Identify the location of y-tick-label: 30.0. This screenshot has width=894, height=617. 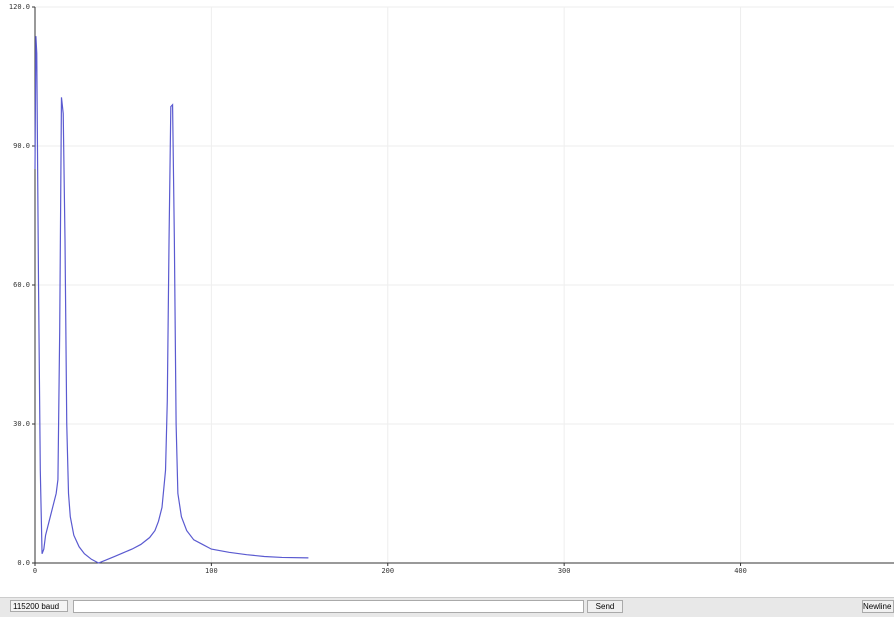
(21, 424).